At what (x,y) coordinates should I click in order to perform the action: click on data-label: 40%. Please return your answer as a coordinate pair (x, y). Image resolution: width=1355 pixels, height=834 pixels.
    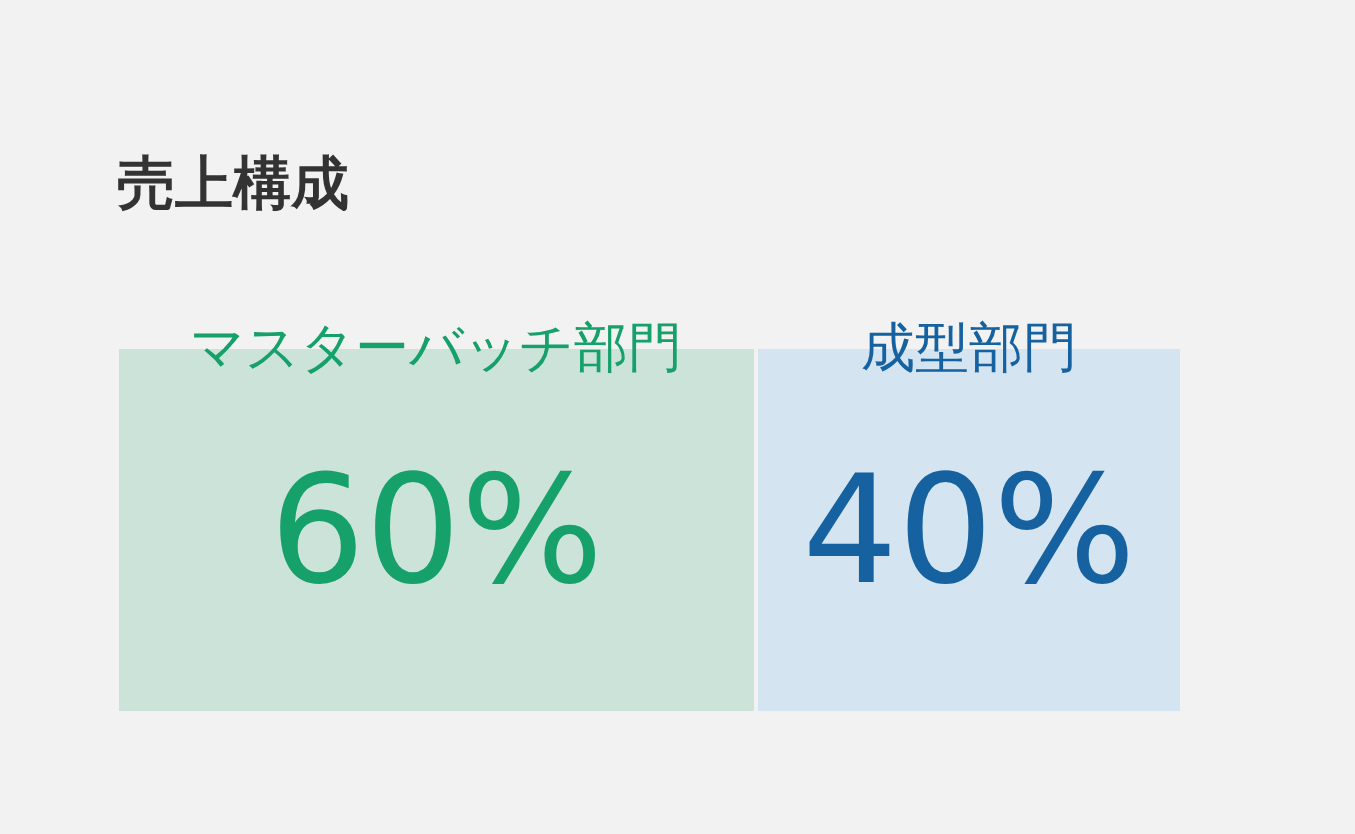
    Looking at the image, I should click on (969, 530).